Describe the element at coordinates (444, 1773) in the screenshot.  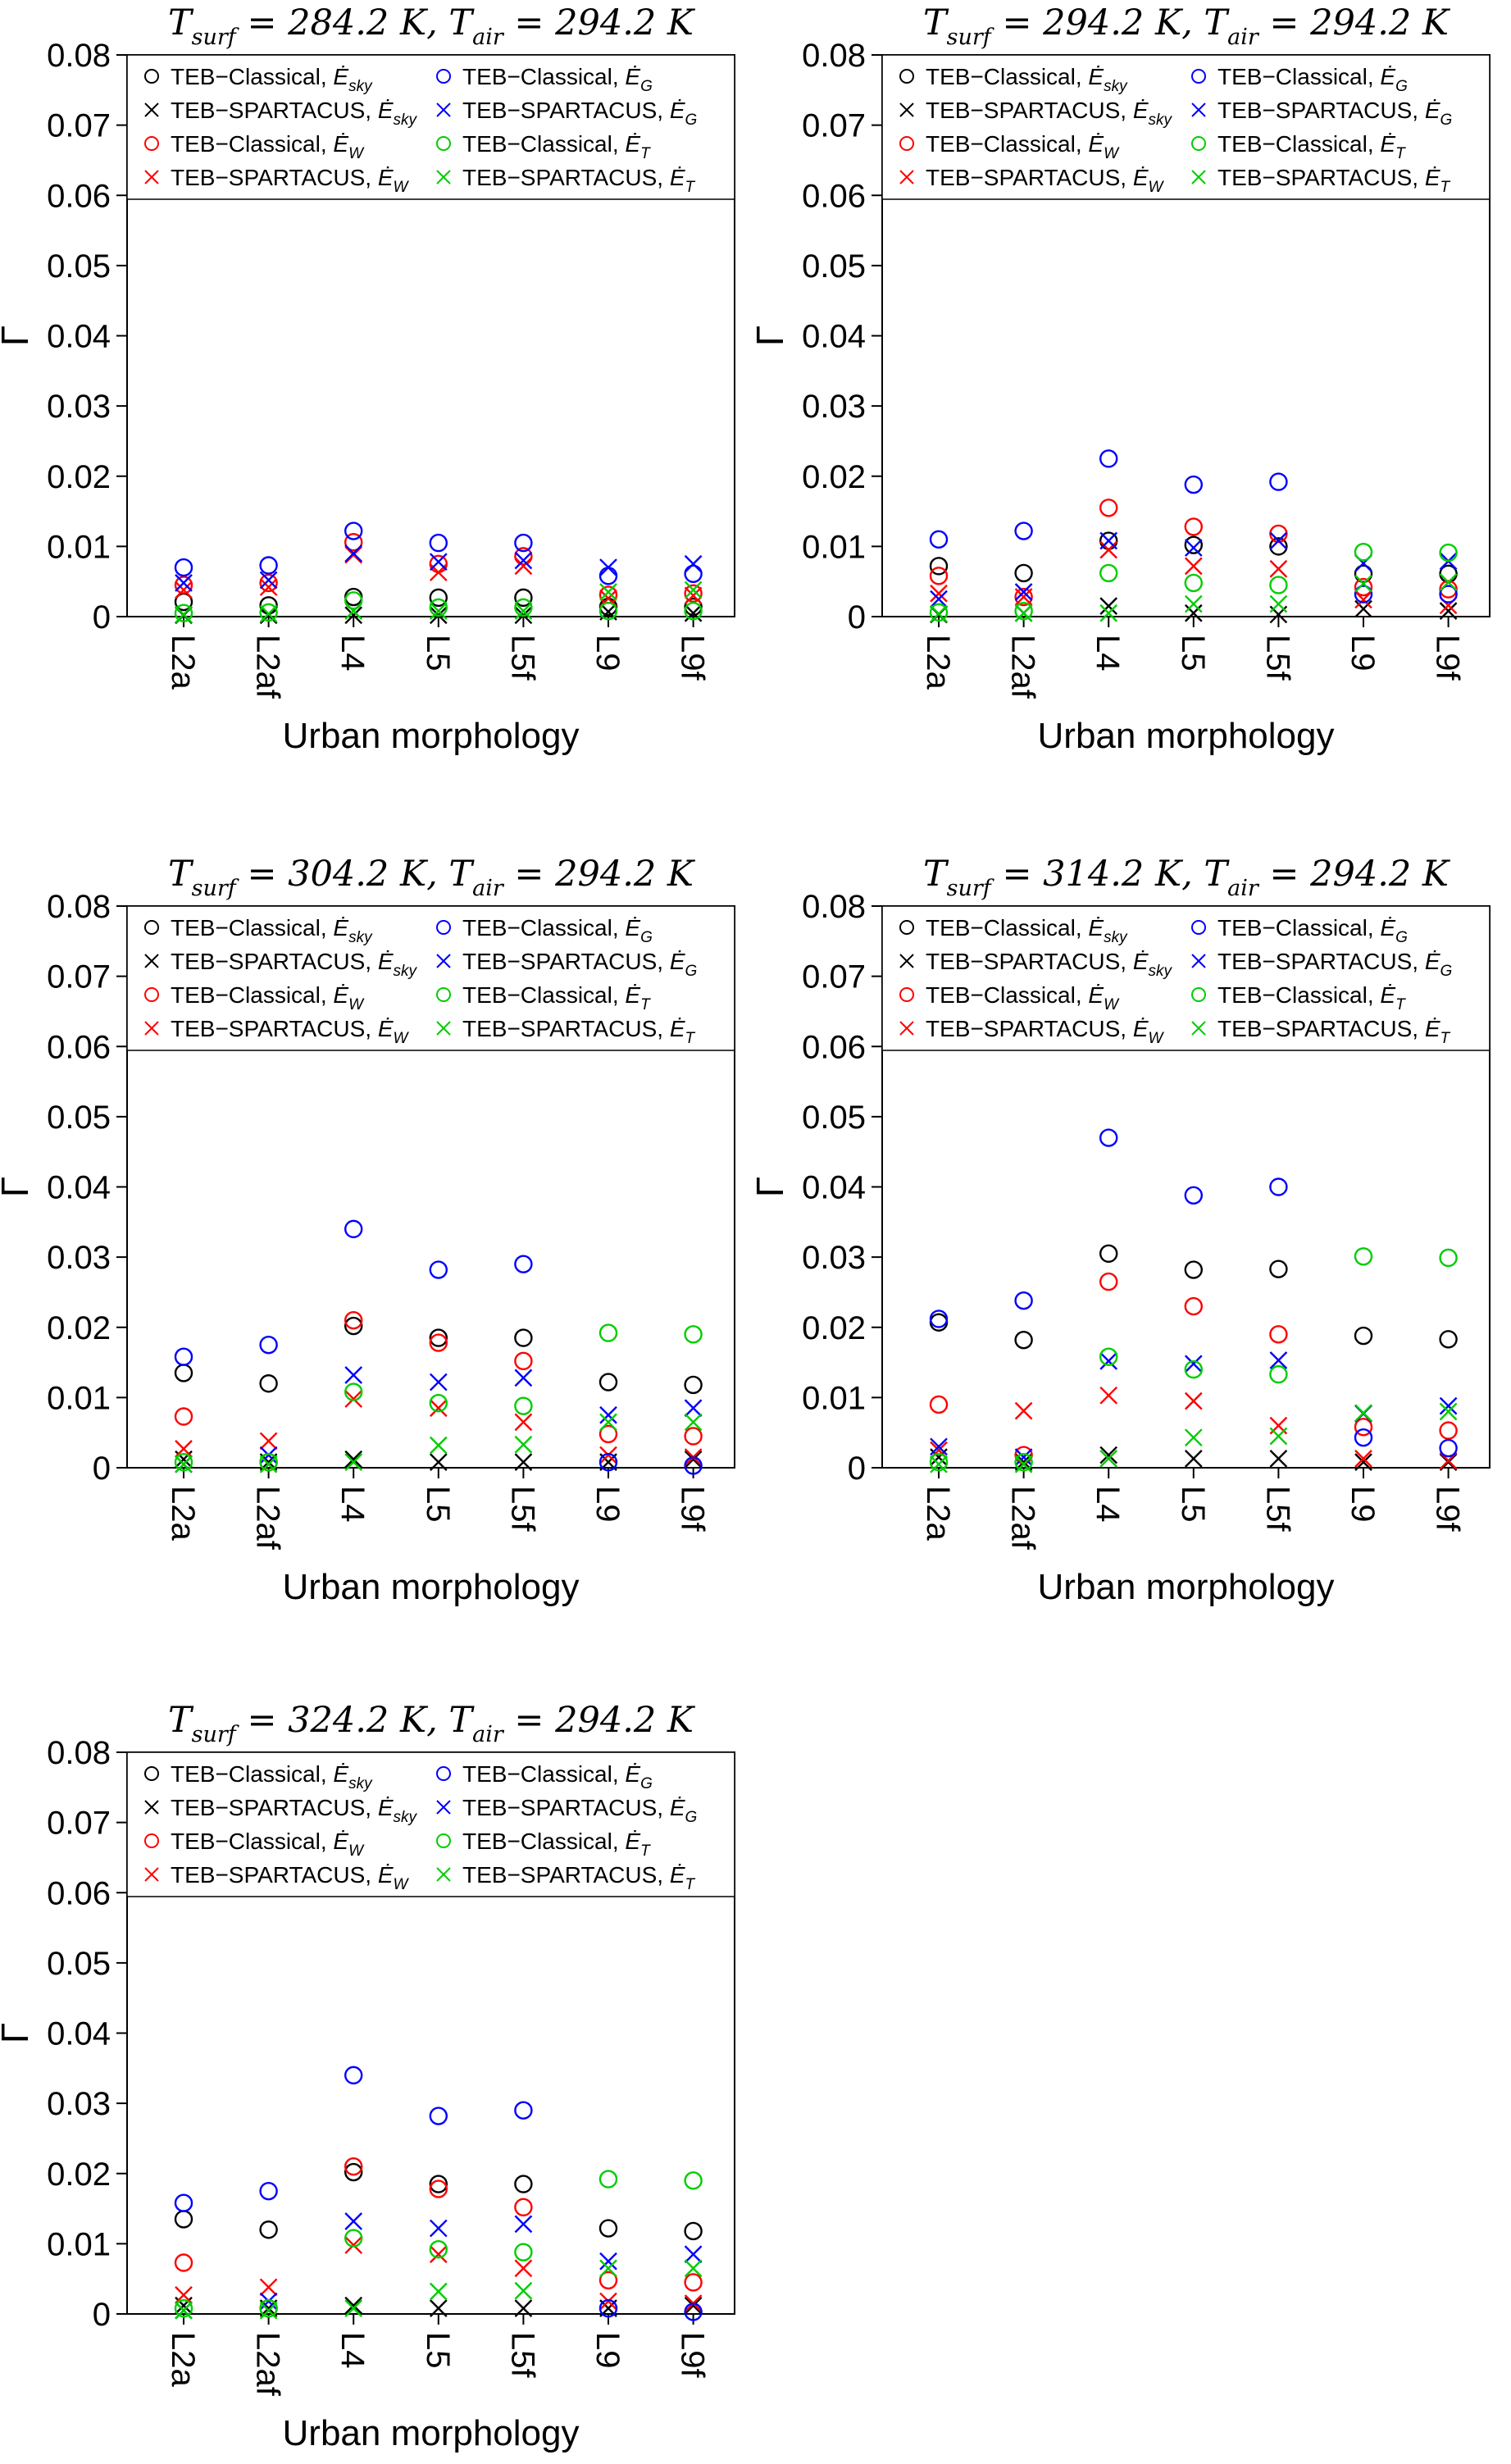
I see `legend-marker-G-circle` at that location.